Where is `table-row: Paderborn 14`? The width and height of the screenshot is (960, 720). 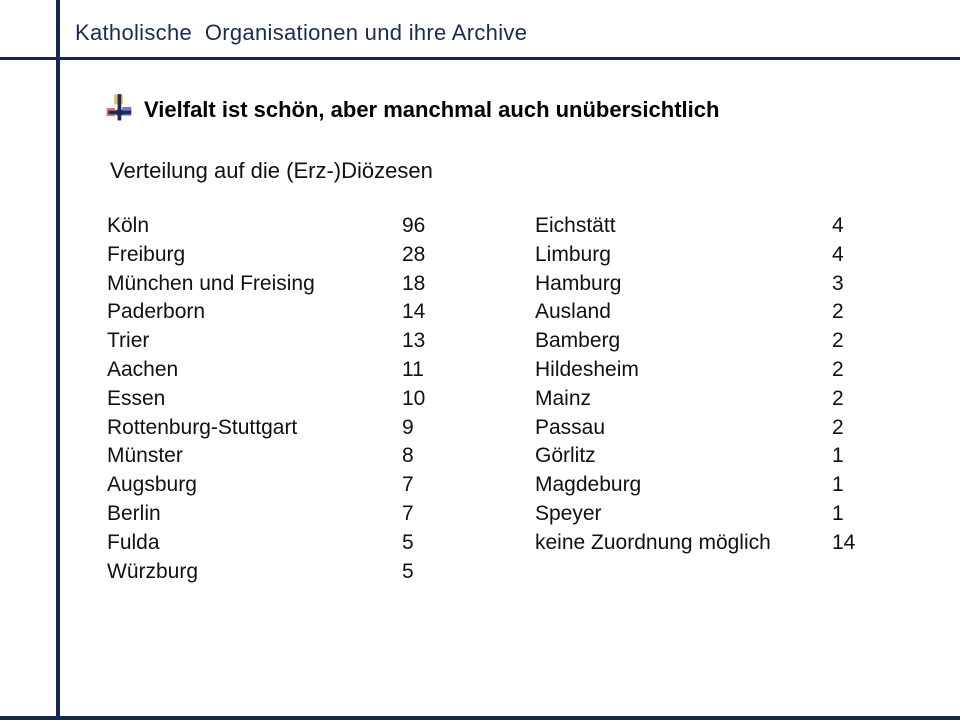
table-row: Paderborn 14 is located at coordinates (283, 312).